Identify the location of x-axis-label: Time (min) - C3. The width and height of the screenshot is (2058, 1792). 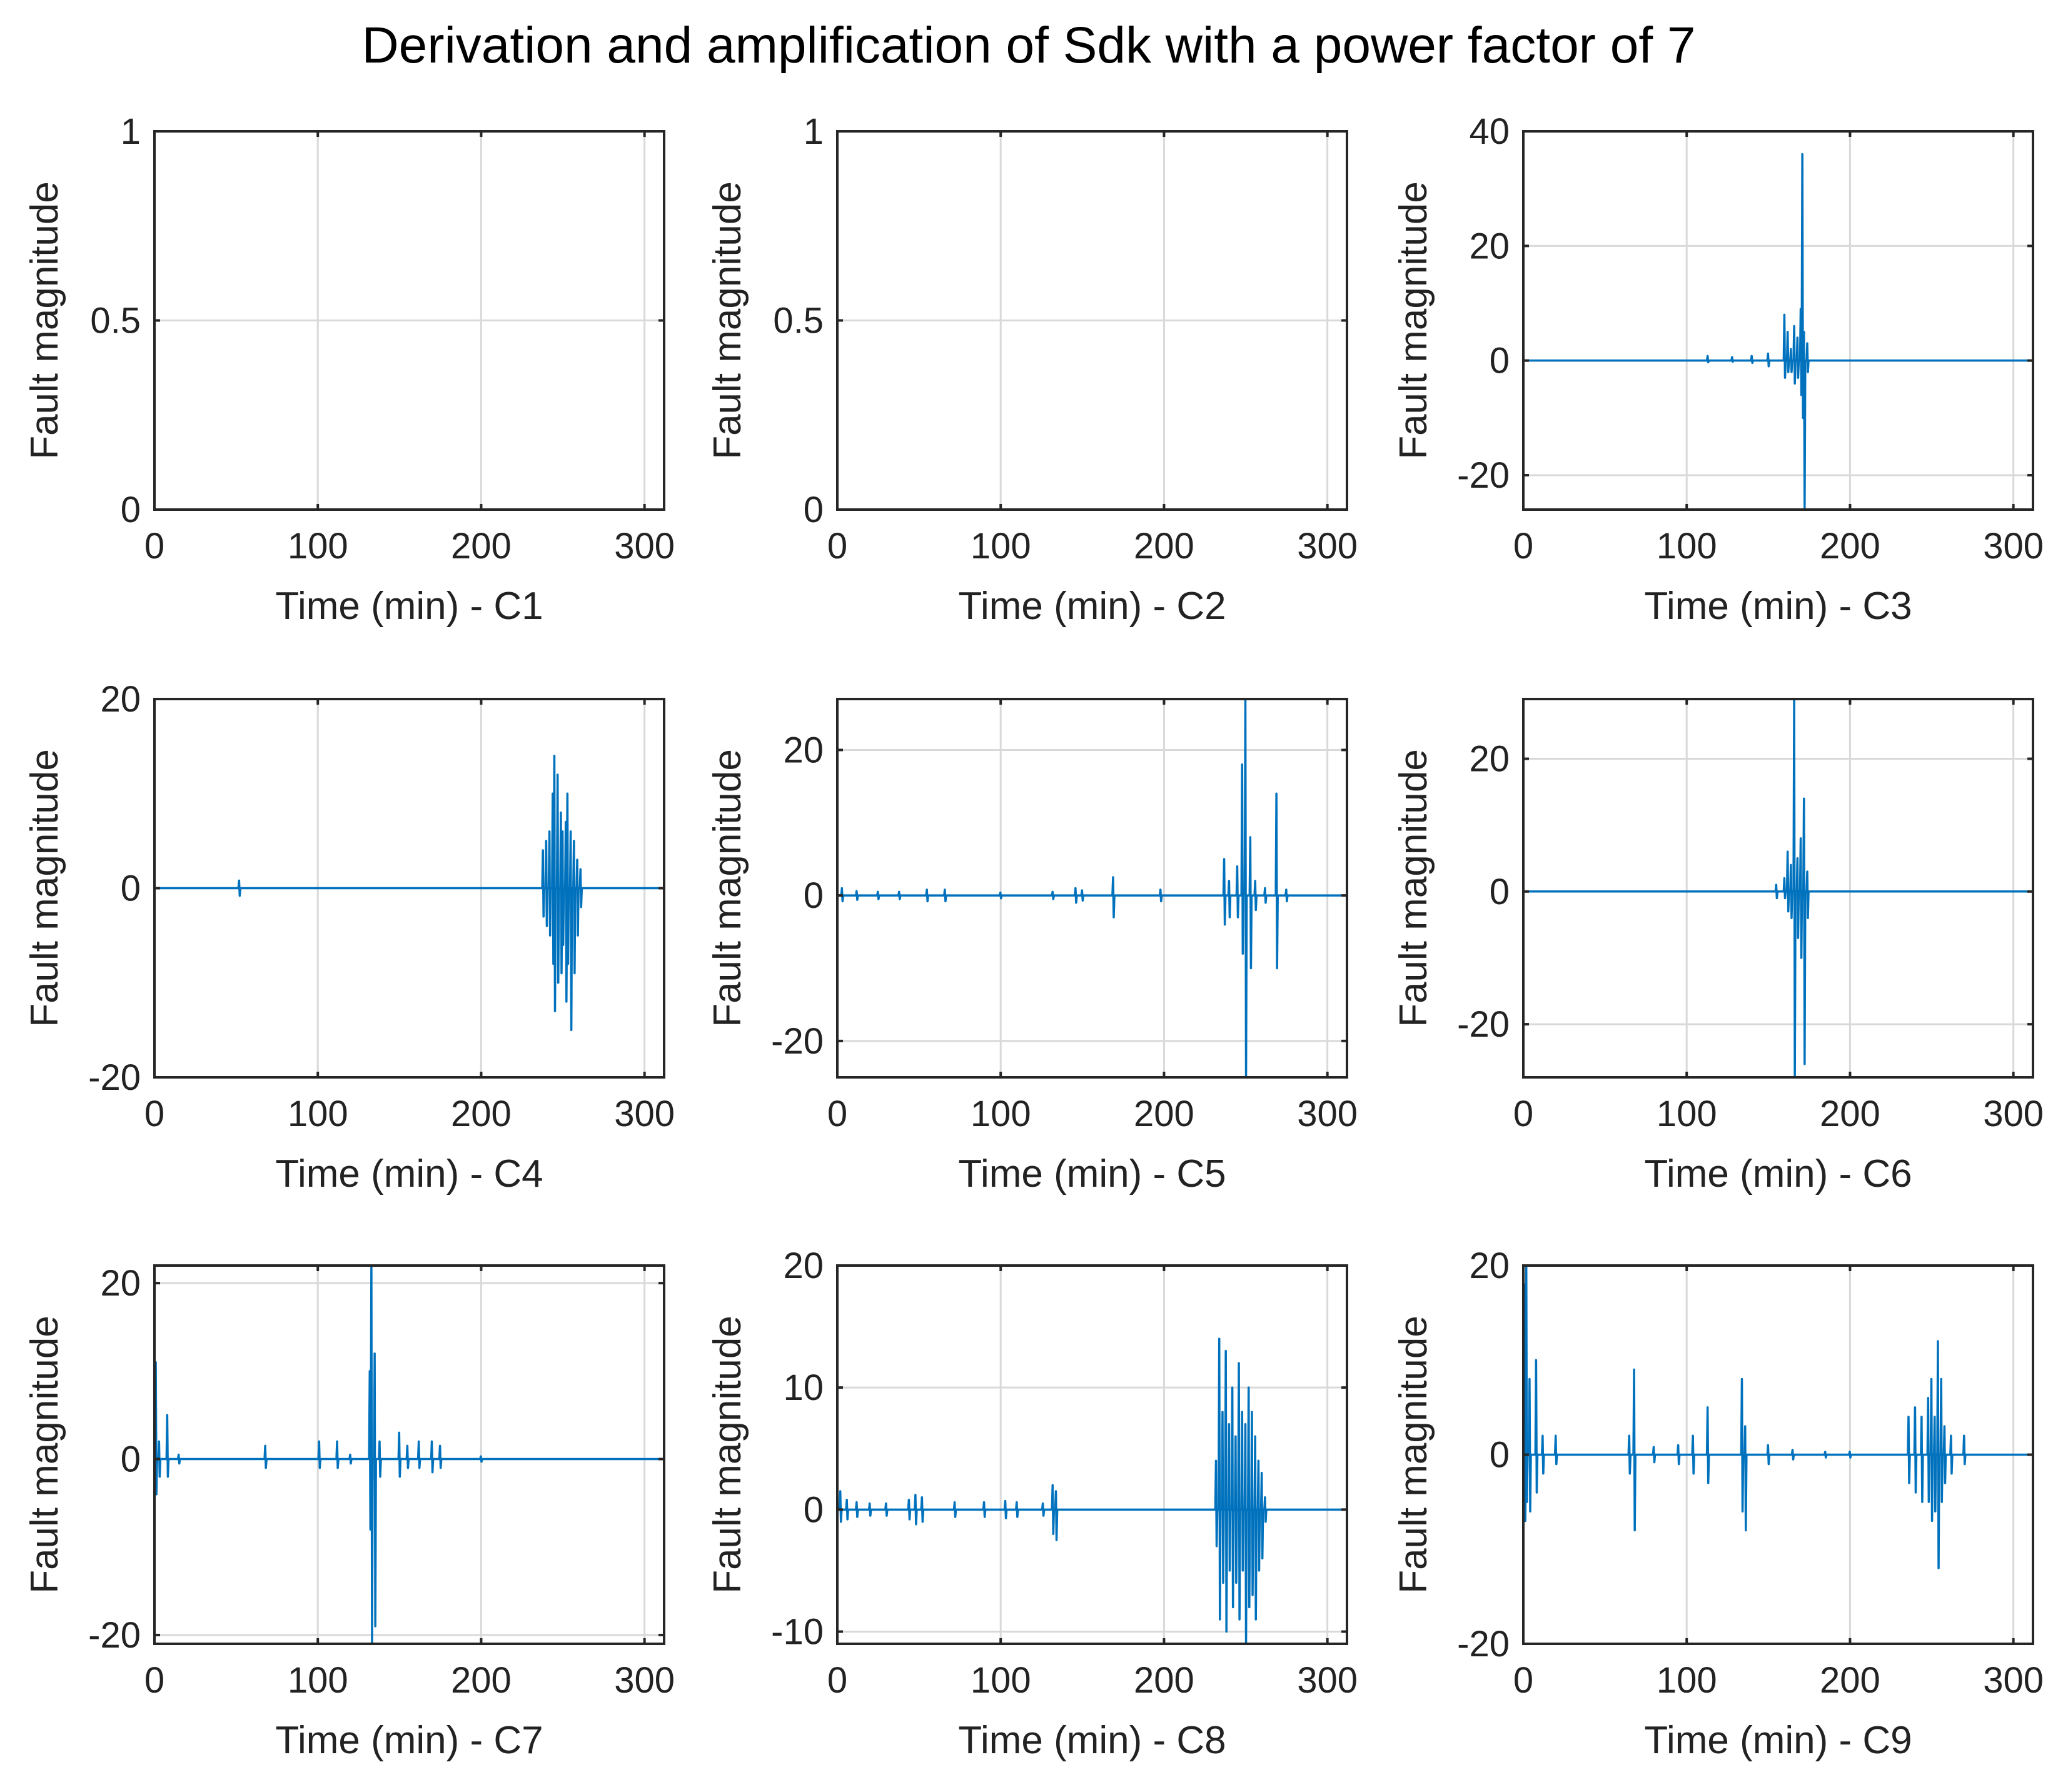
(1778, 606).